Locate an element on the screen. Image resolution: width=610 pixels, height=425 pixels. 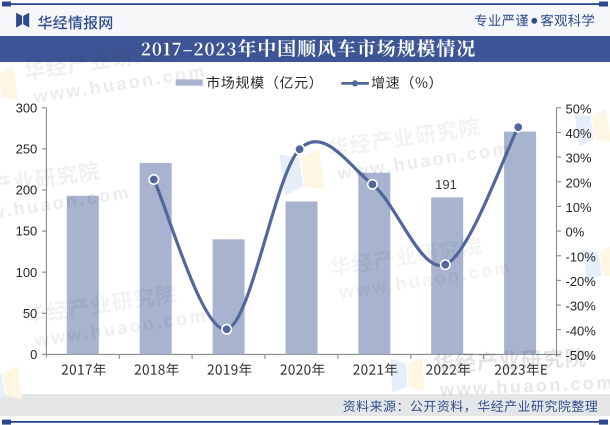
svg-text: 30% is located at coordinates (579, 158).